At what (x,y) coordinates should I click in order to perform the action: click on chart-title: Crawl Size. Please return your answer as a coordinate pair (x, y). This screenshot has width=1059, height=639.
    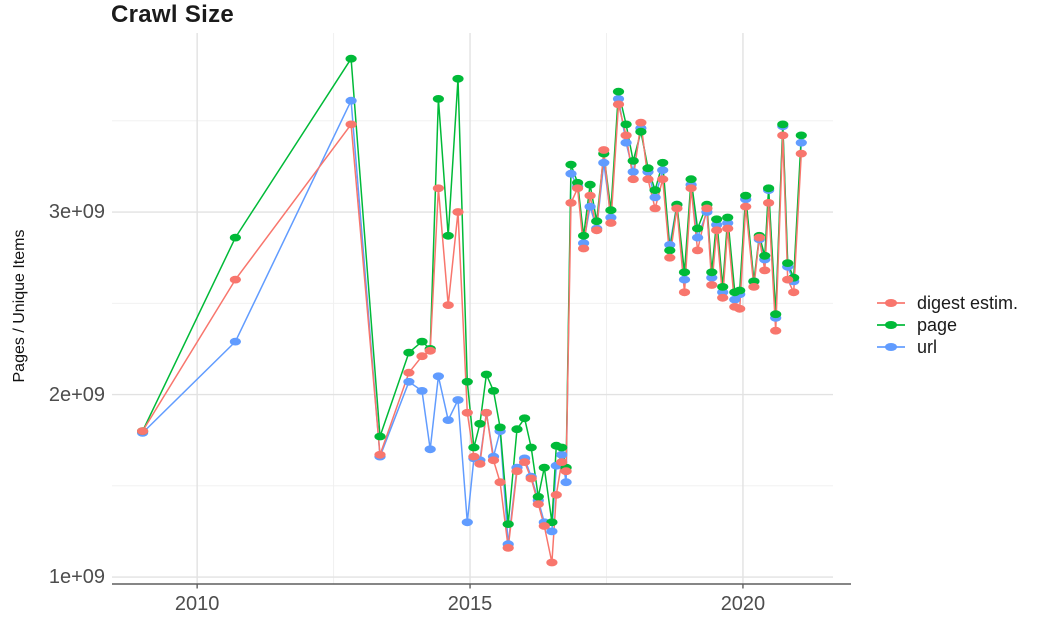
    Looking at the image, I should click on (173, 14).